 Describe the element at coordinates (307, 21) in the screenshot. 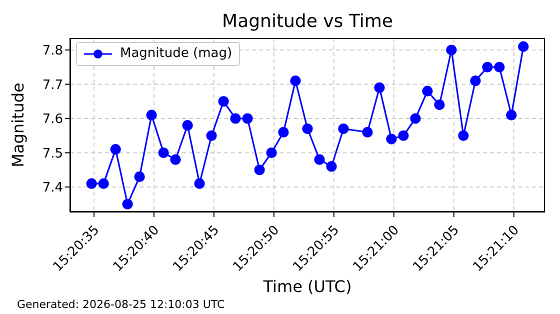

I see `chart-title: Magnitude vs Time` at that location.